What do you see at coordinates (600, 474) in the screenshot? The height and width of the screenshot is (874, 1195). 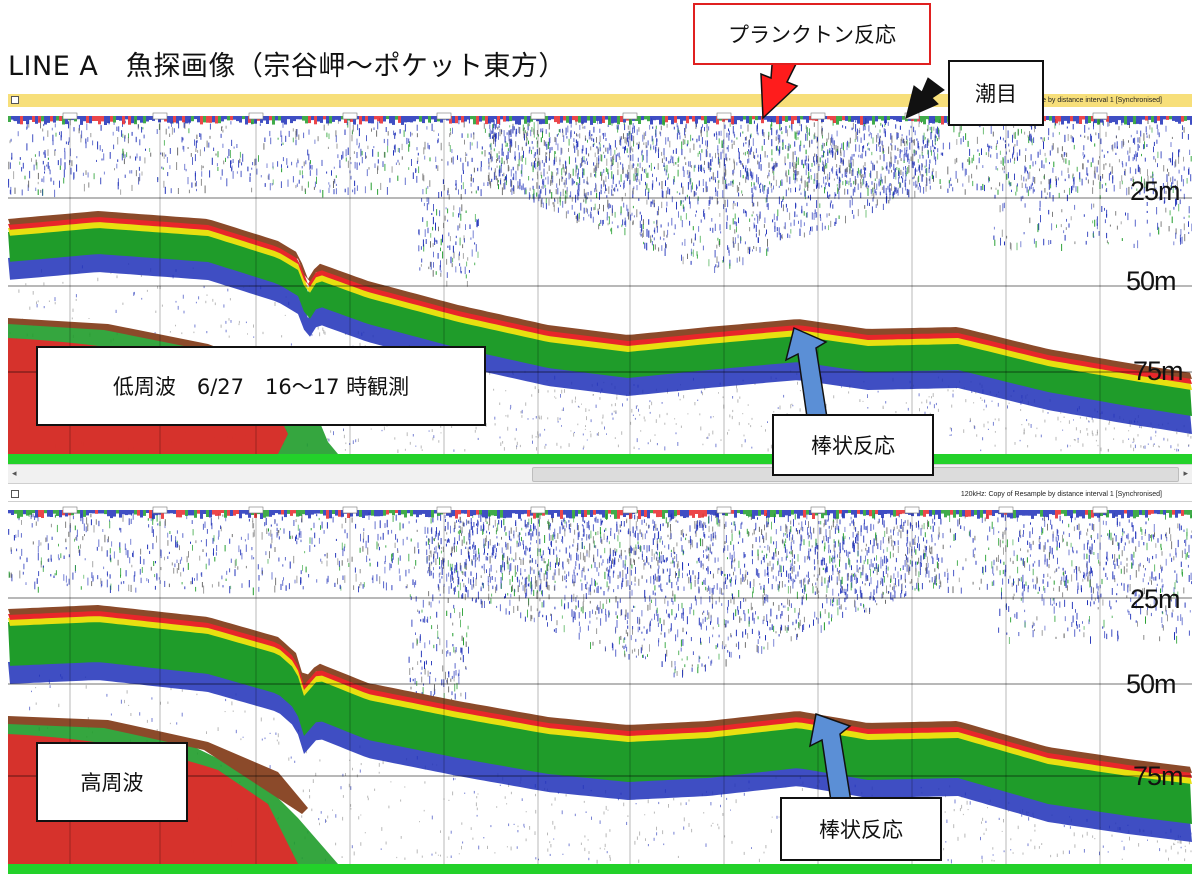 I see `horizontal-scrollbar: ◂ ▸` at bounding box center [600, 474].